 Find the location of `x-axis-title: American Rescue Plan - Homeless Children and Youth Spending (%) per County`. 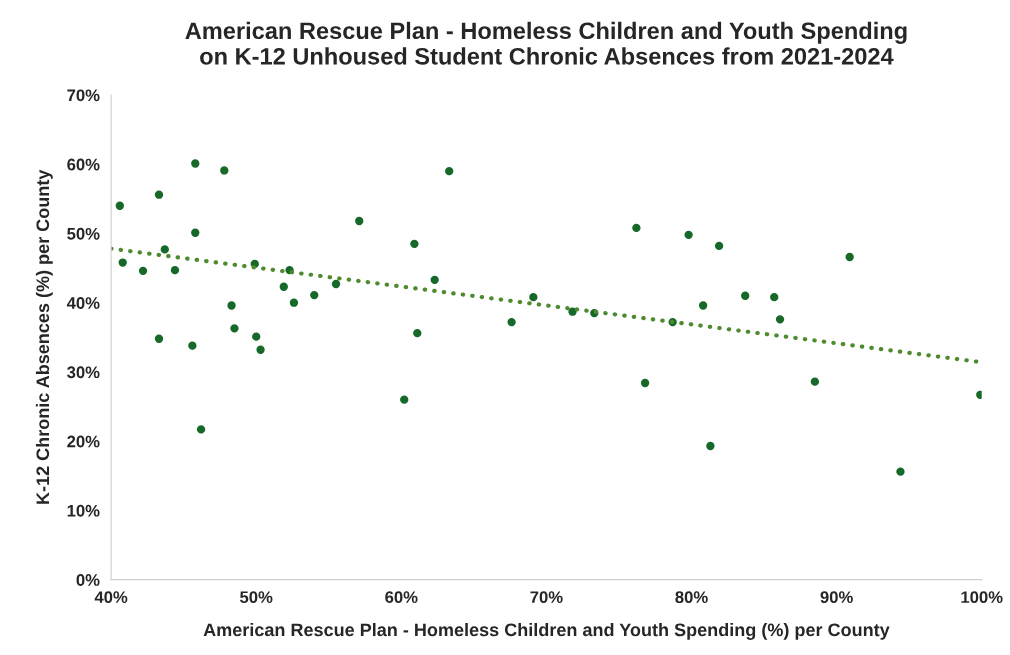

x-axis-title: American Rescue Plan - Homeless Children and Youth Spending (%) per County is located at coordinates (546, 631).